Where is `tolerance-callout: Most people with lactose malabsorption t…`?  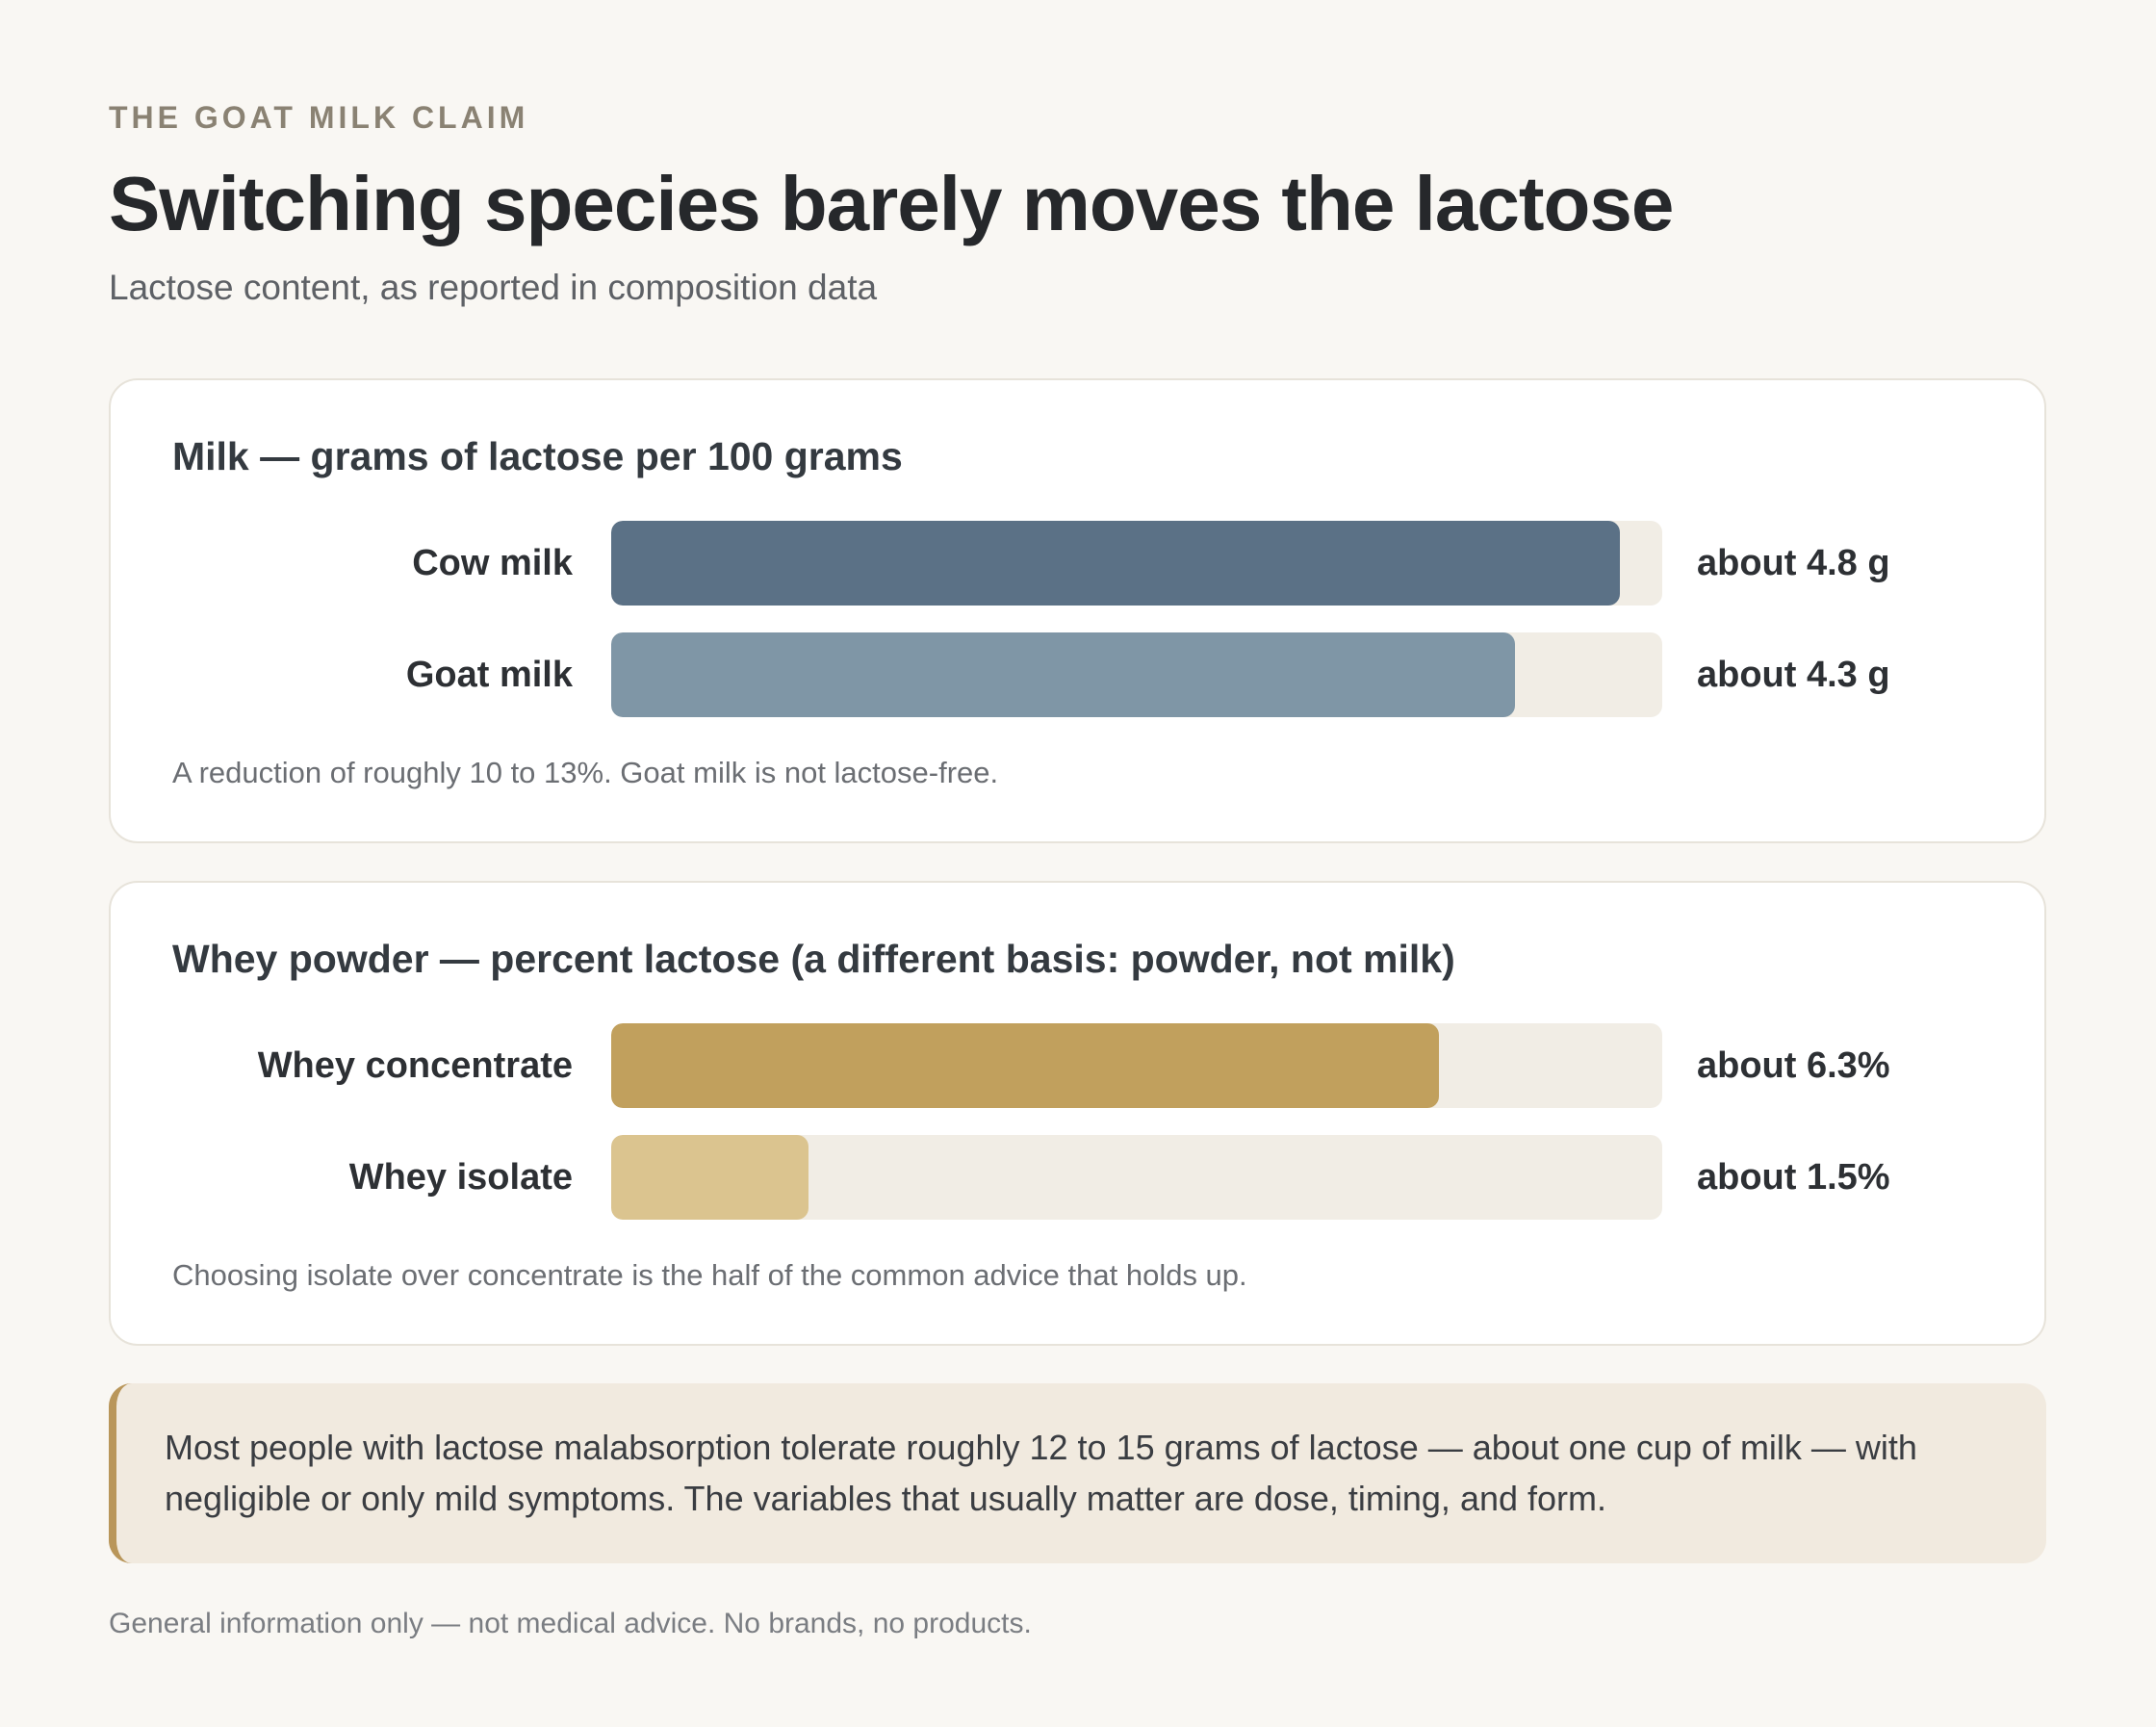
tolerance-callout: Most people with lactose malabsorption t… is located at coordinates (1077, 1473).